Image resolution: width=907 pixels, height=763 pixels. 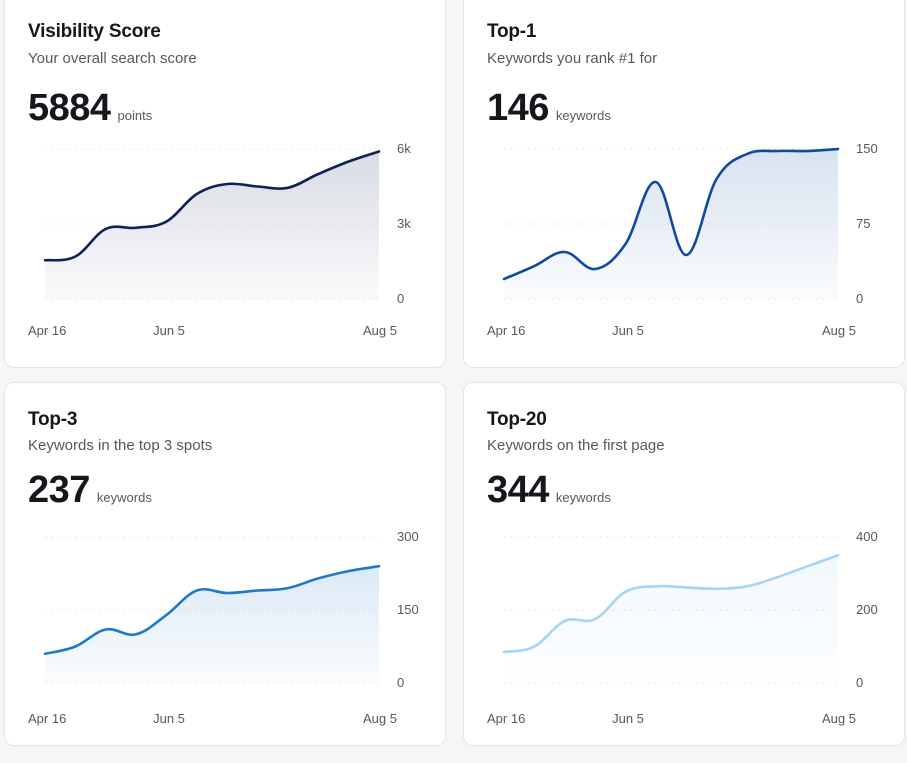 I want to click on card-subtitle: Your overall search score, so click(x=112, y=58).